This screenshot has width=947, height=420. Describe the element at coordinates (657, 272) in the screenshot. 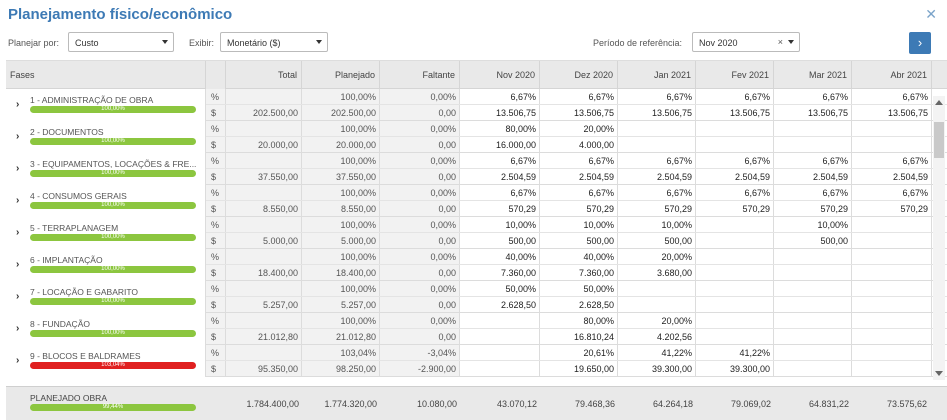

I see `month-cell: 3.680,00` at that location.